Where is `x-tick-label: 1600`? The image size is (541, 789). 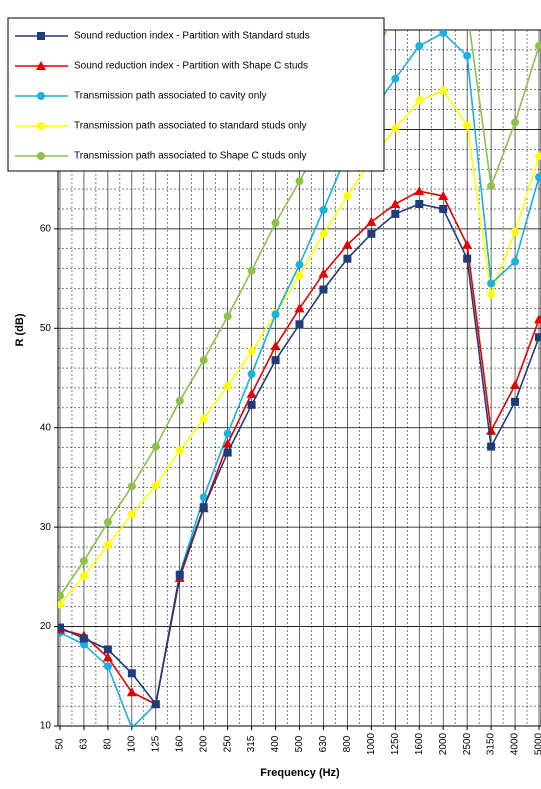
x-tick-label: 1600 is located at coordinates (419, 743).